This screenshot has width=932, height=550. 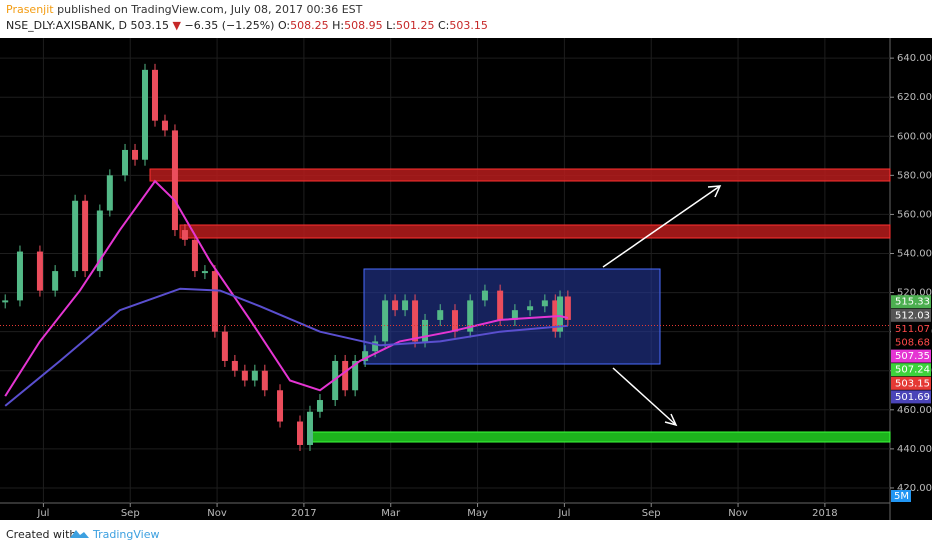 What do you see at coordinates (309, 25) in the screenshot?
I see `open: 508.25` at bounding box center [309, 25].